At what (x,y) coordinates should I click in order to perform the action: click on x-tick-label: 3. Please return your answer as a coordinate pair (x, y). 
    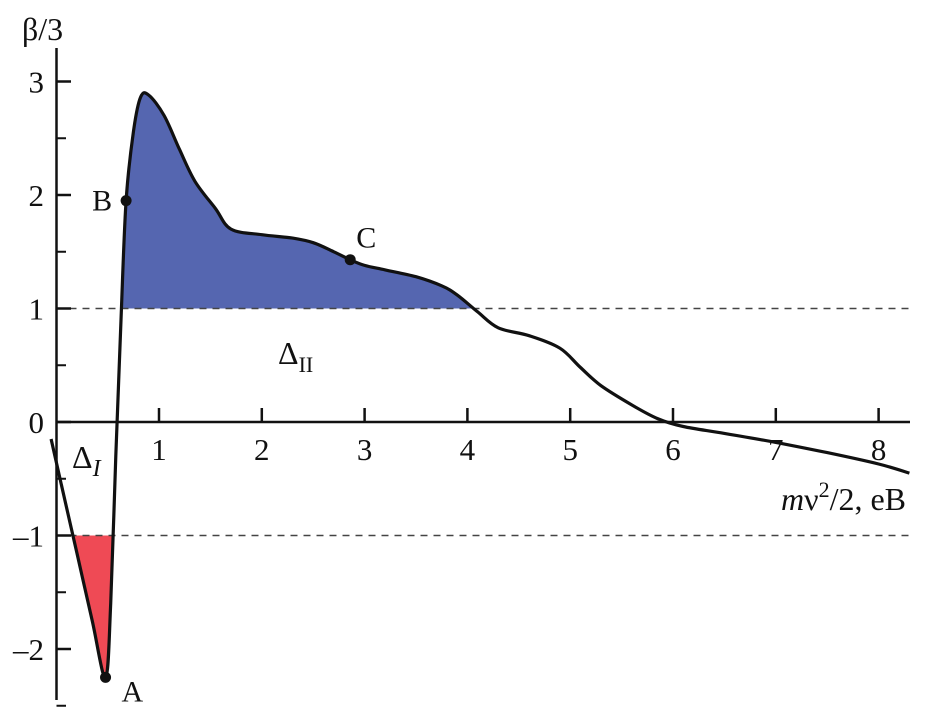
    Looking at the image, I should click on (365, 449).